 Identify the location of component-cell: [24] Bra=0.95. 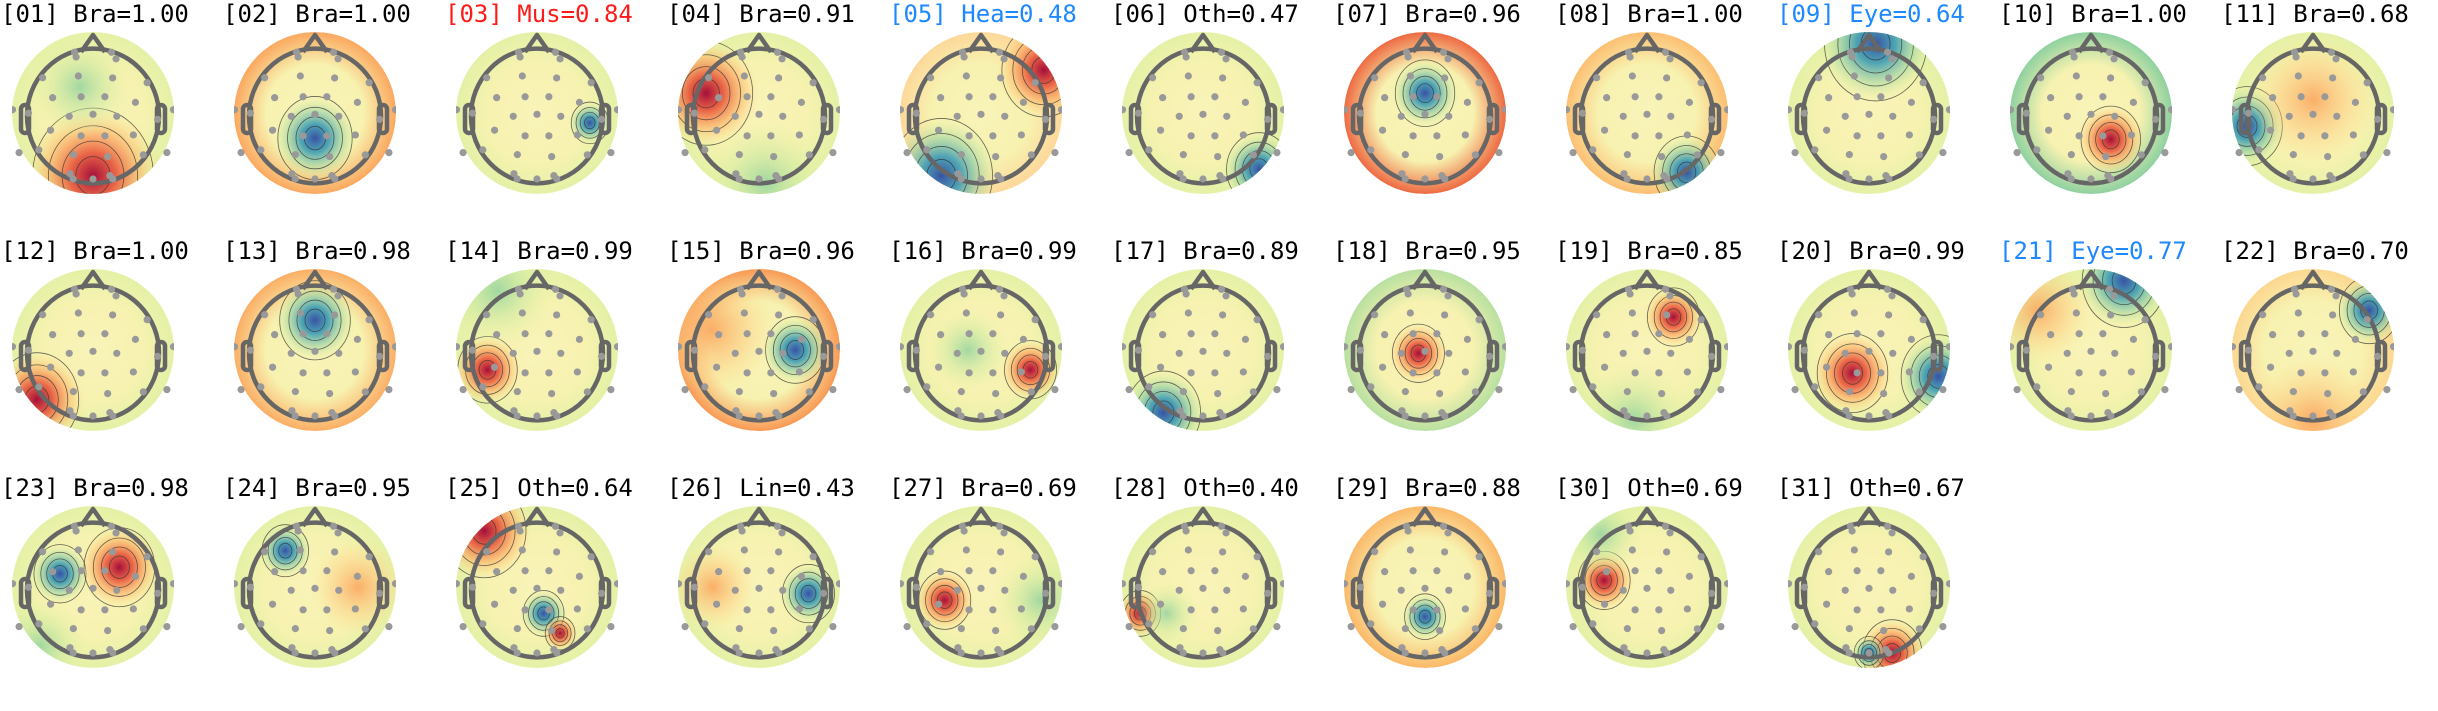
(333, 592).